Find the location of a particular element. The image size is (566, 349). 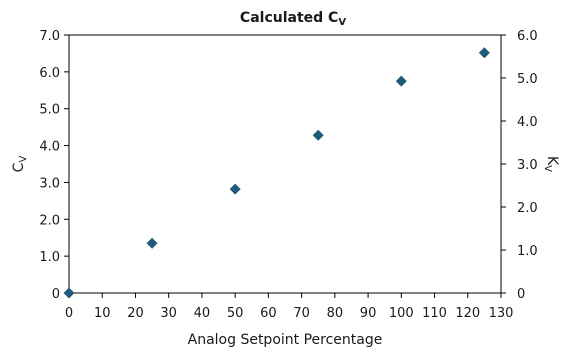

x-tick-label: 120 is located at coordinates (467, 313).